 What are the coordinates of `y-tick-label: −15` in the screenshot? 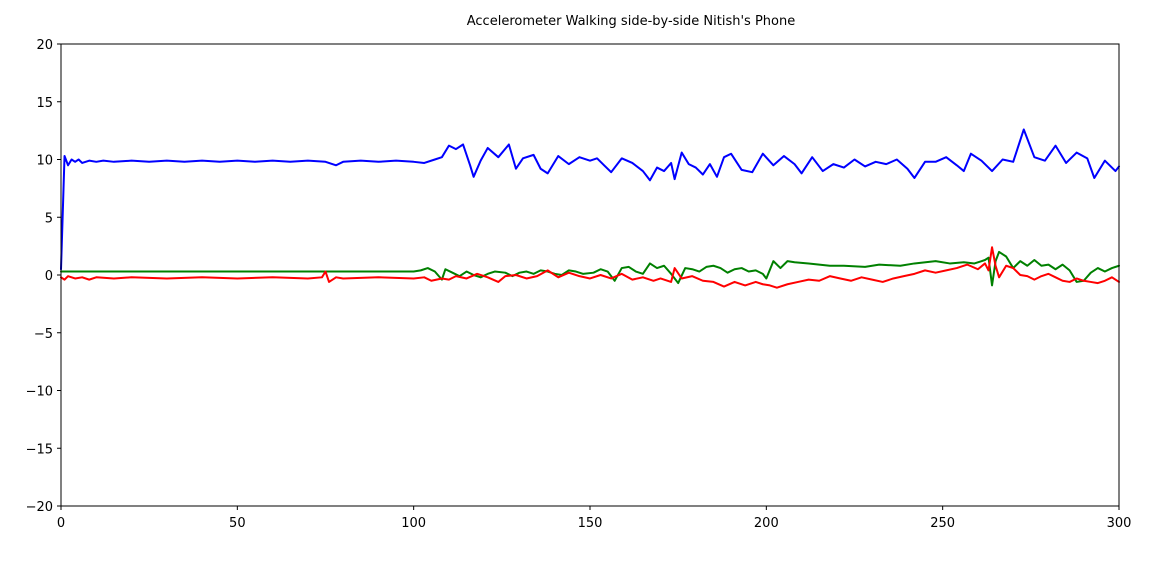 It's located at (39, 449).